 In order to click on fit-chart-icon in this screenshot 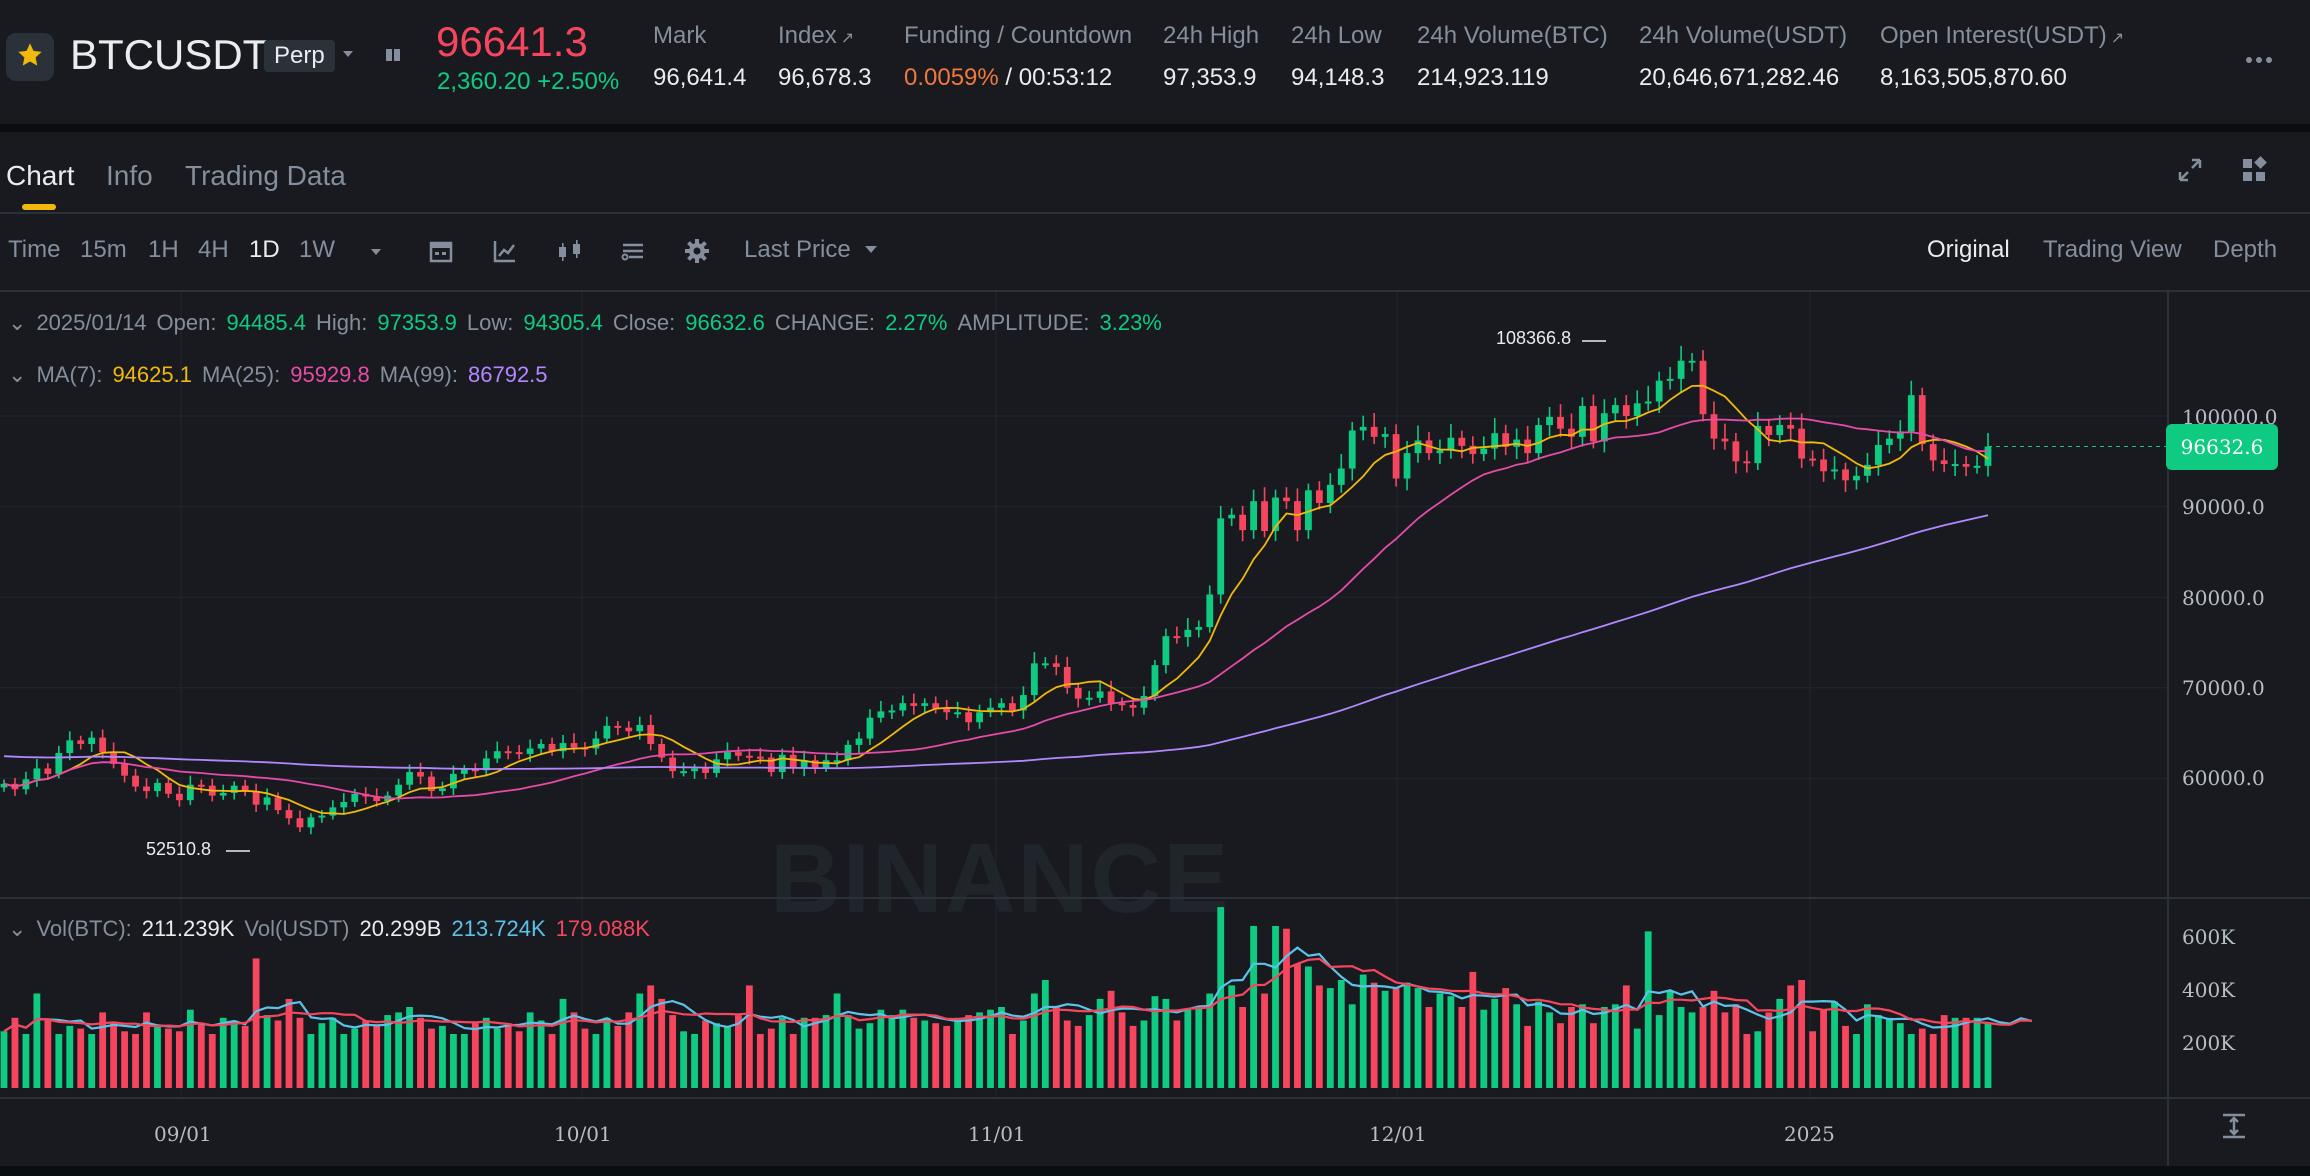, I will do `click(2234, 1128)`.